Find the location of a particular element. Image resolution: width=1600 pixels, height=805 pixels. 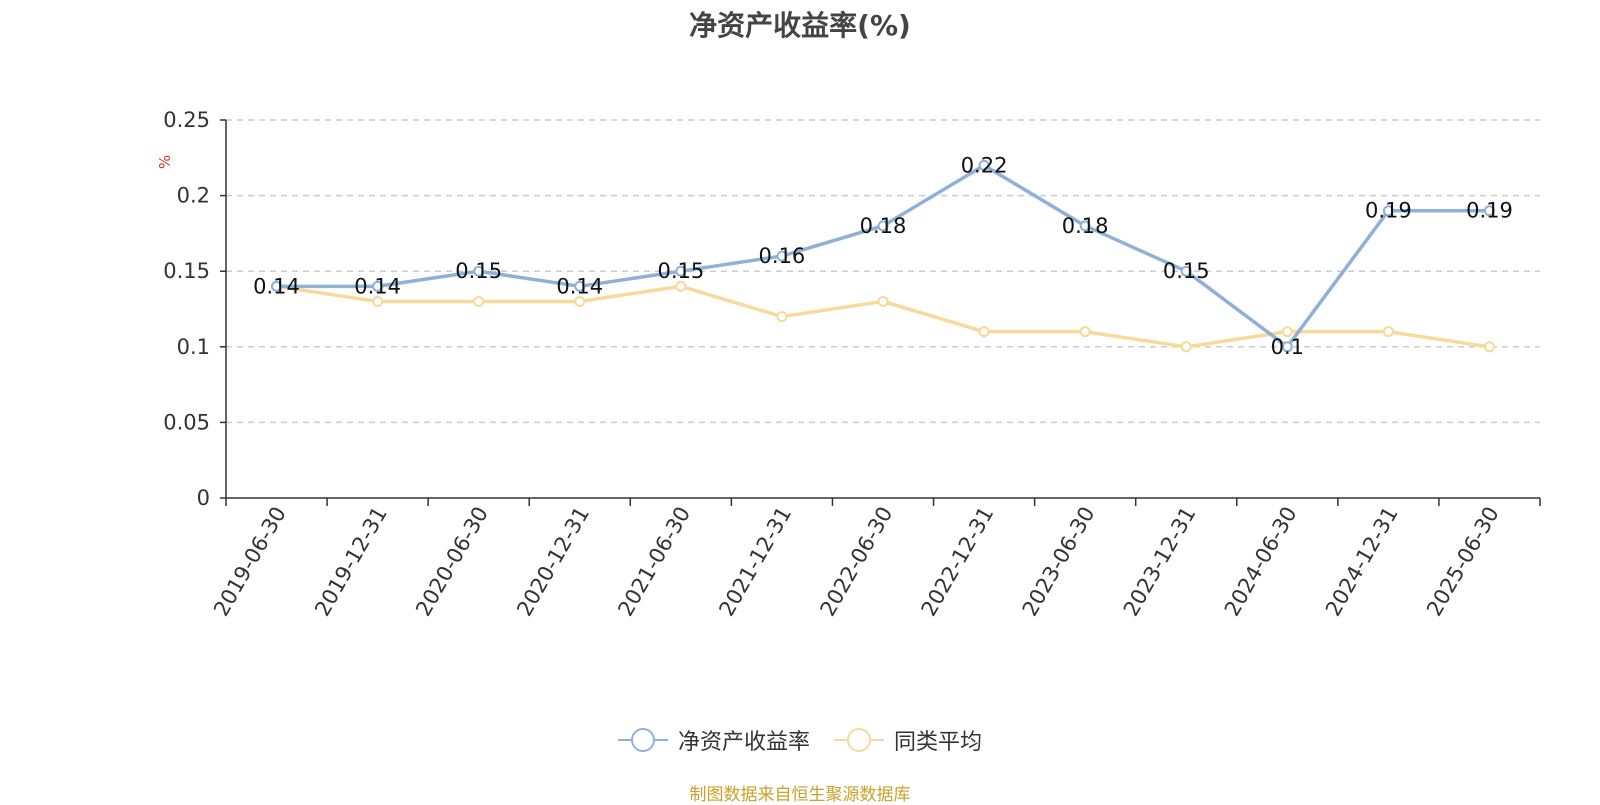

x-tick-label: 2020-06-30 is located at coordinates (452, 562).